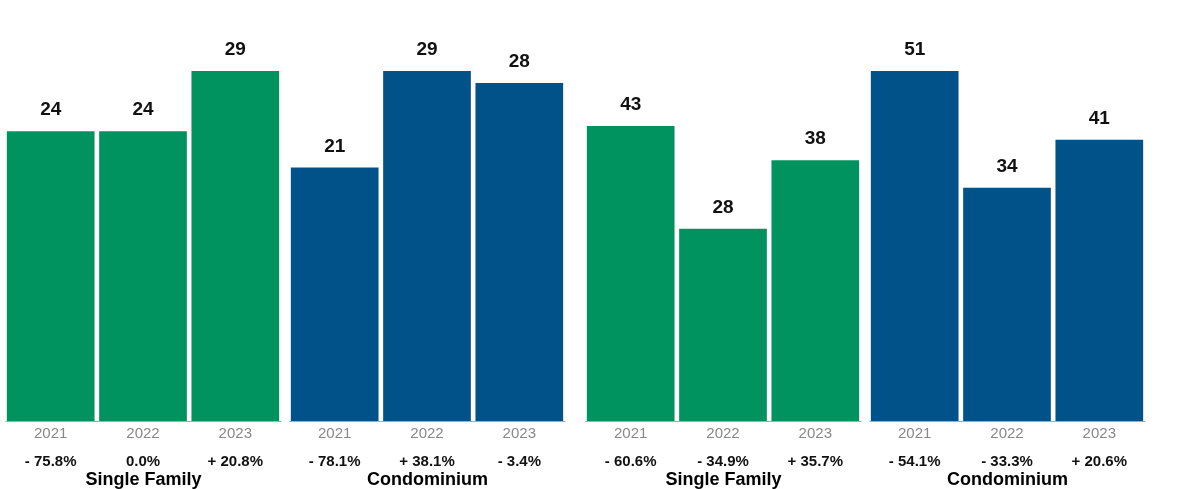  I want to click on text: + 20.6%, so click(1099, 460).